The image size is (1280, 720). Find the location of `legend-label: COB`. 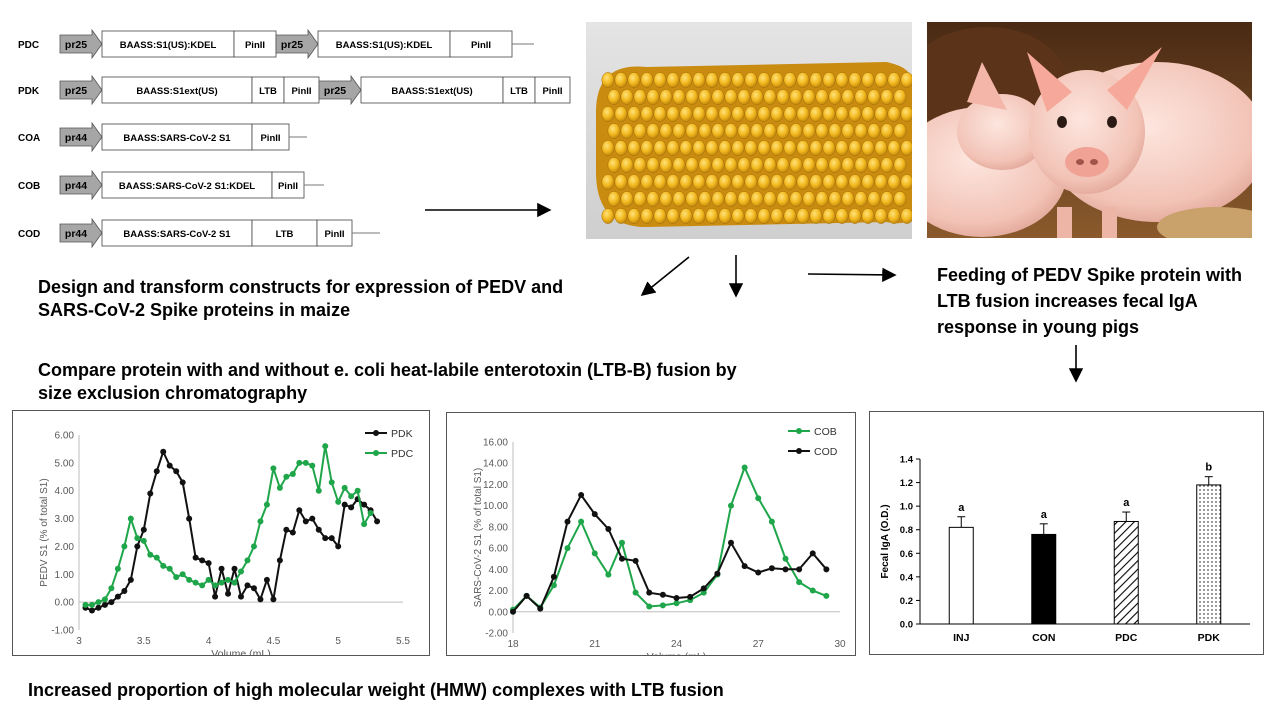

legend-label: COB is located at coordinates (825, 432).